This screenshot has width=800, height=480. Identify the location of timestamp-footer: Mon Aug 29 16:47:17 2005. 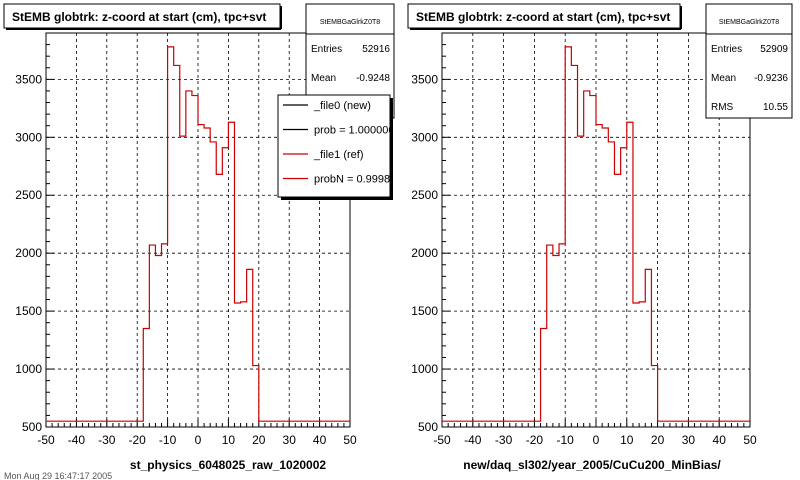
(58, 475).